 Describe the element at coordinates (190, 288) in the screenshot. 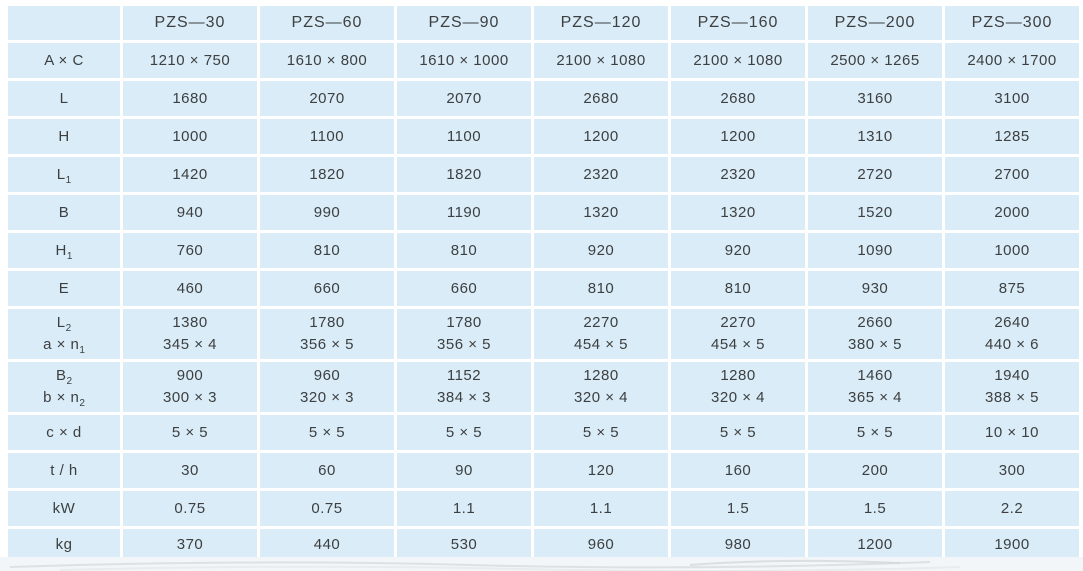

I see `data-cell: 460` at that location.